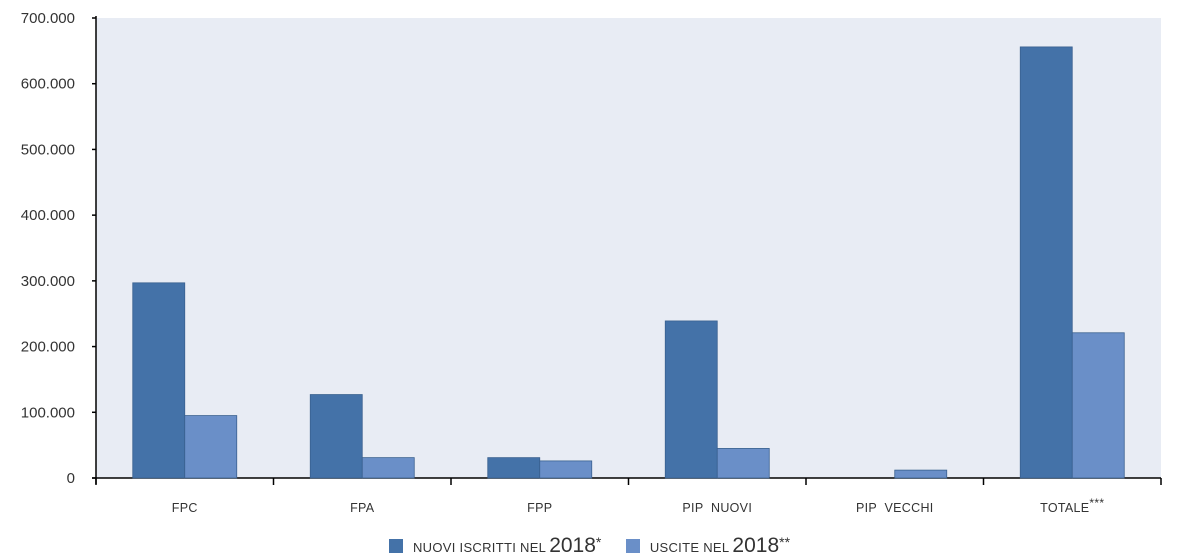 This screenshot has width=1179, height=558. Describe the element at coordinates (362, 508) in the screenshot. I see `x-tick-label: FPA` at that location.